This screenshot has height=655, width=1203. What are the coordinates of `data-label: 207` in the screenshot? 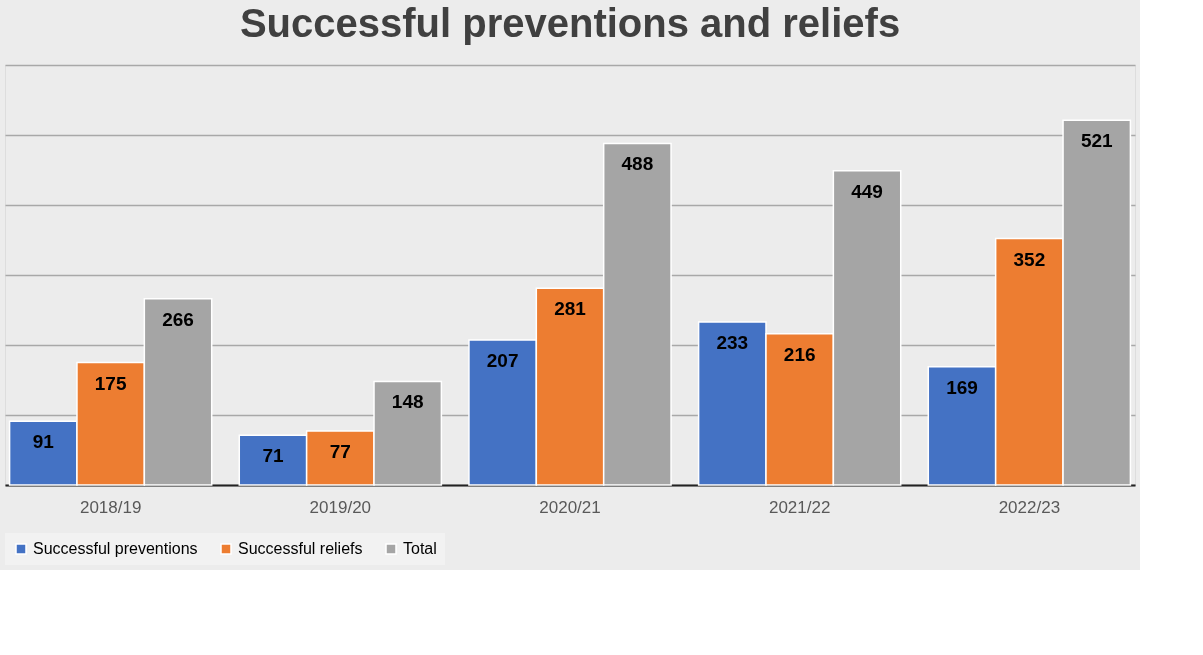 It's located at (502, 361).